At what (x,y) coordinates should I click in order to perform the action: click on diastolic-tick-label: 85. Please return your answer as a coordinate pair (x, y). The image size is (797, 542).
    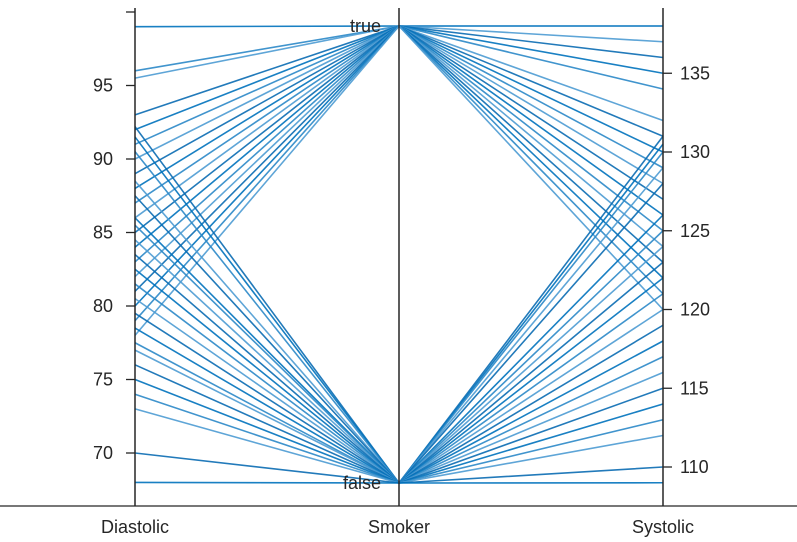
    Looking at the image, I should click on (103, 233).